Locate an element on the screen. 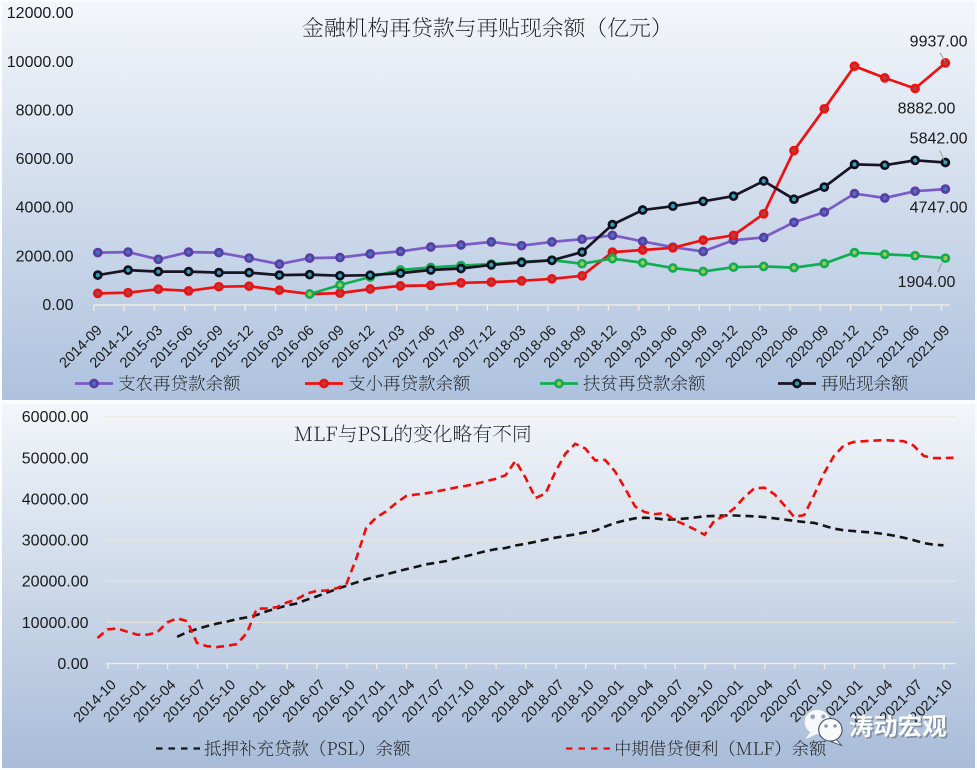 Image resolution: width=977 pixels, height=770 pixels. svg-text: 12000.00 is located at coordinates (40, 13).